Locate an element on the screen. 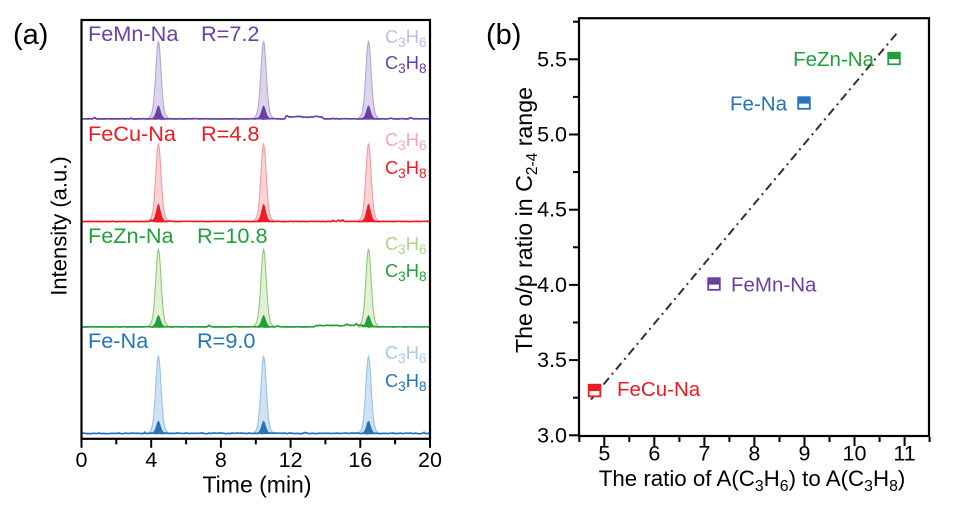 The width and height of the screenshot is (953, 519). svg-text: 10 is located at coordinates (855, 454).